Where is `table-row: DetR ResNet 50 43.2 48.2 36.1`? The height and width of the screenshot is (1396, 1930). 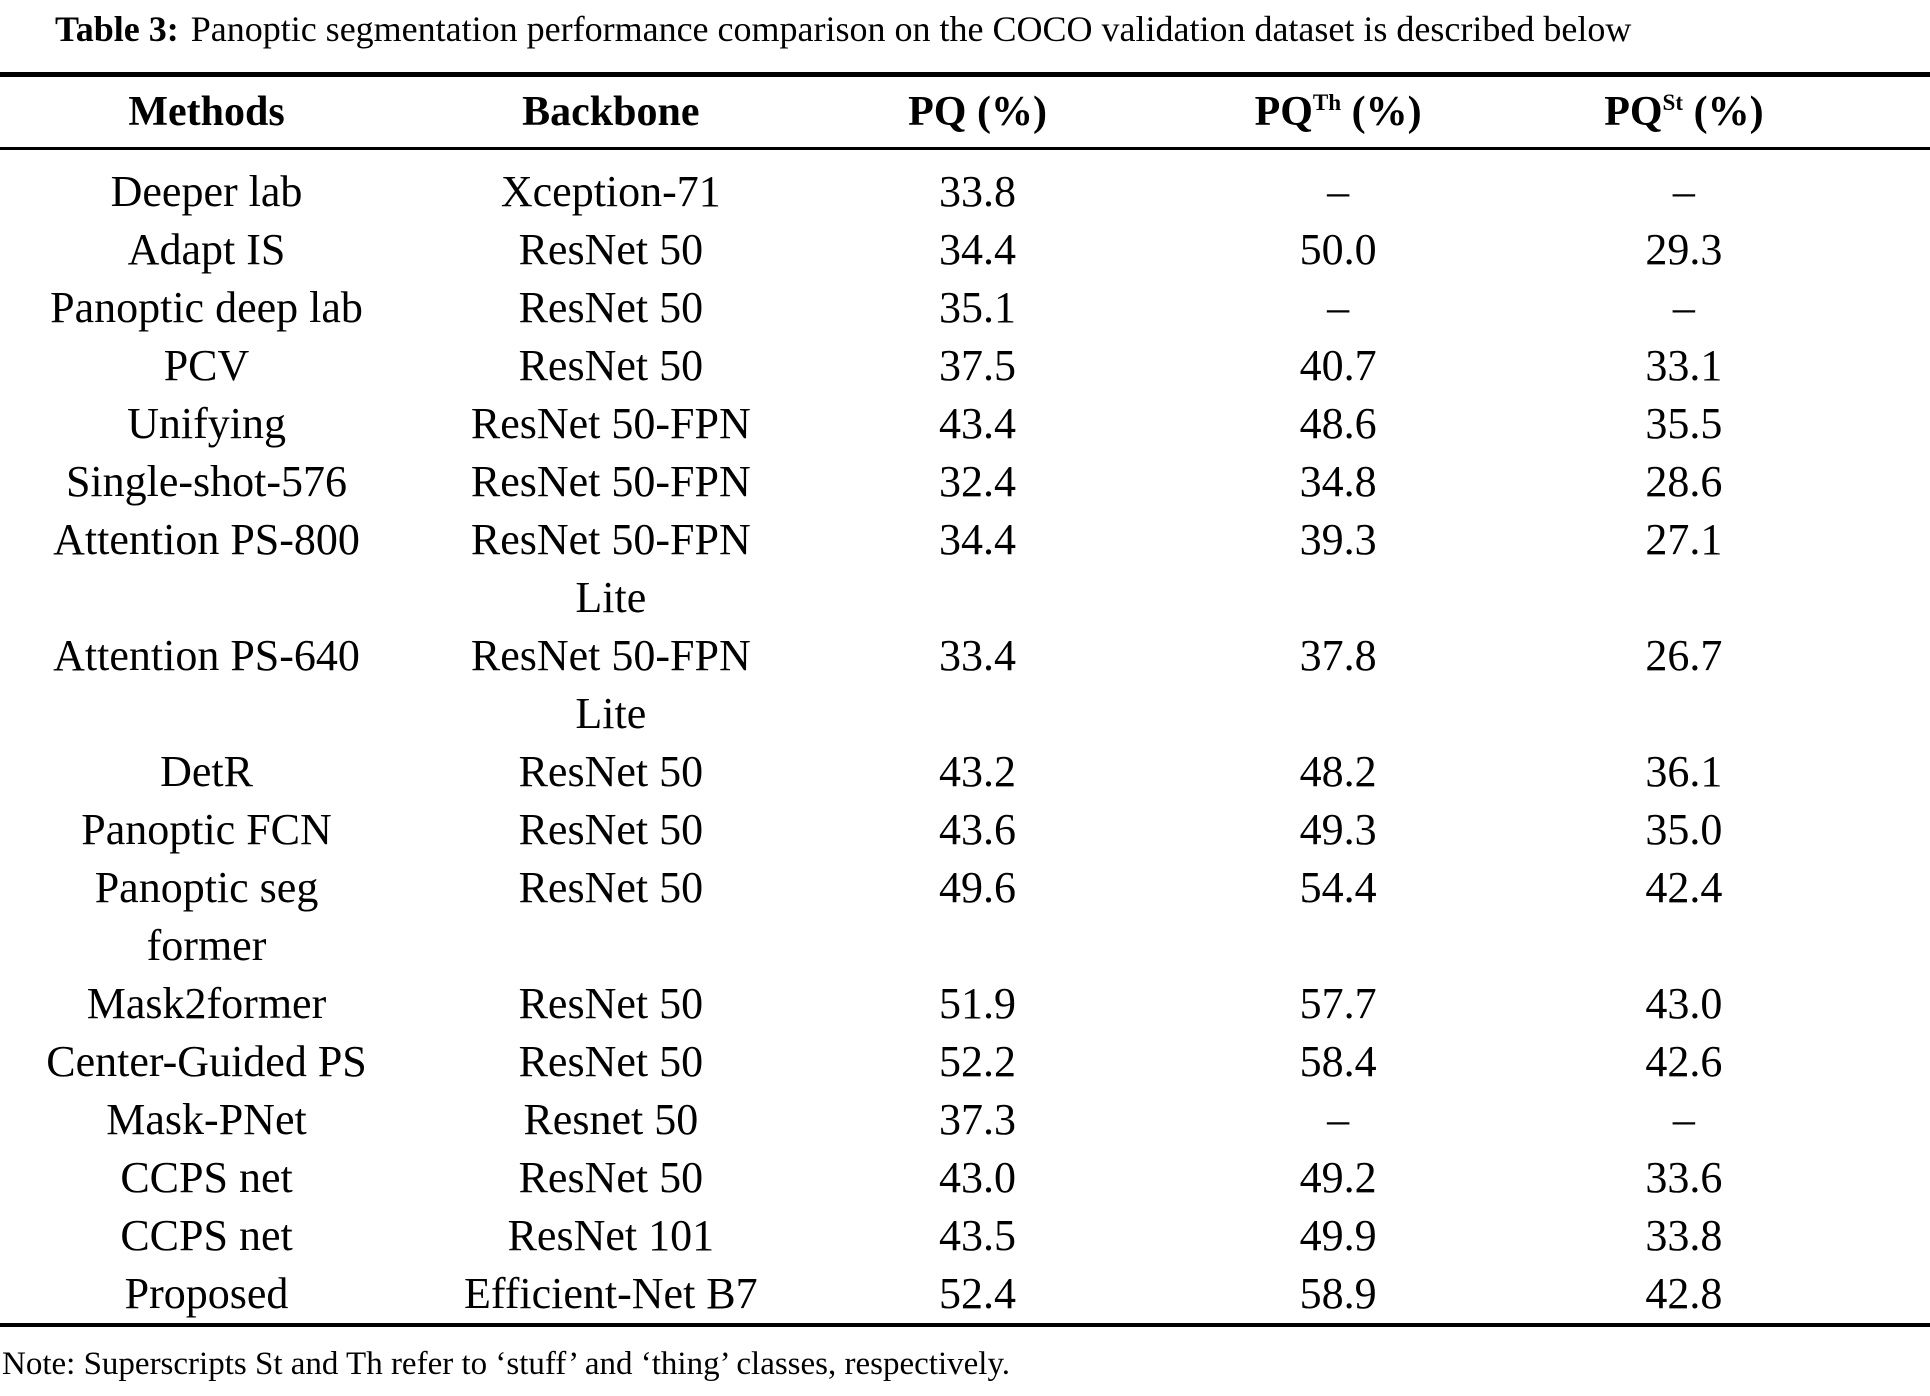 table-row: DetR ResNet 50 43.2 48.2 36.1 is located at coordinates (965, 772).